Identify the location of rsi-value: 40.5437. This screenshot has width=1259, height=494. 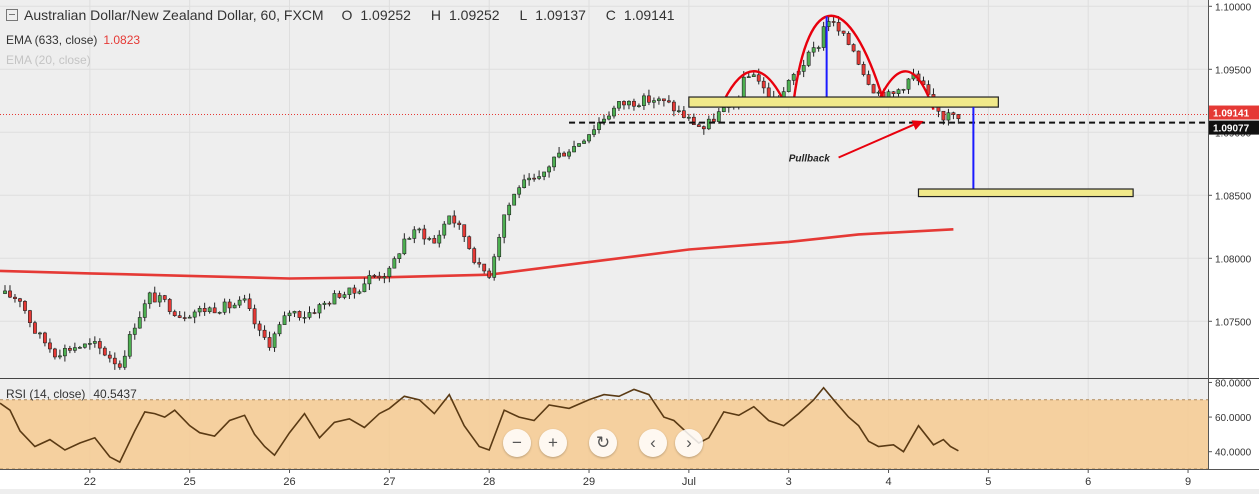
(115, 394).